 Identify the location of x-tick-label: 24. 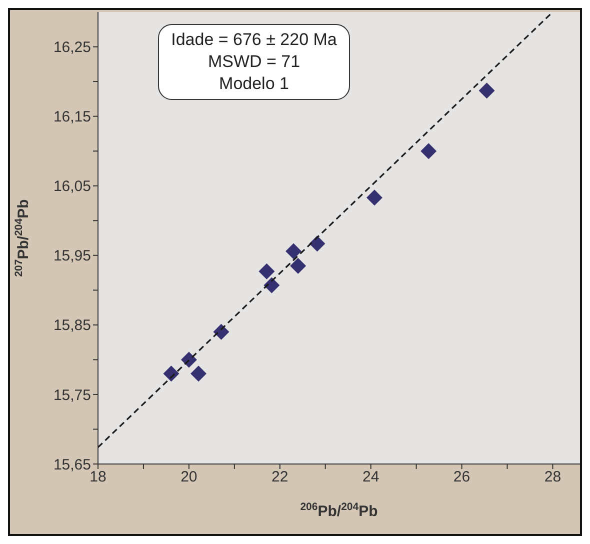
(371, 477).